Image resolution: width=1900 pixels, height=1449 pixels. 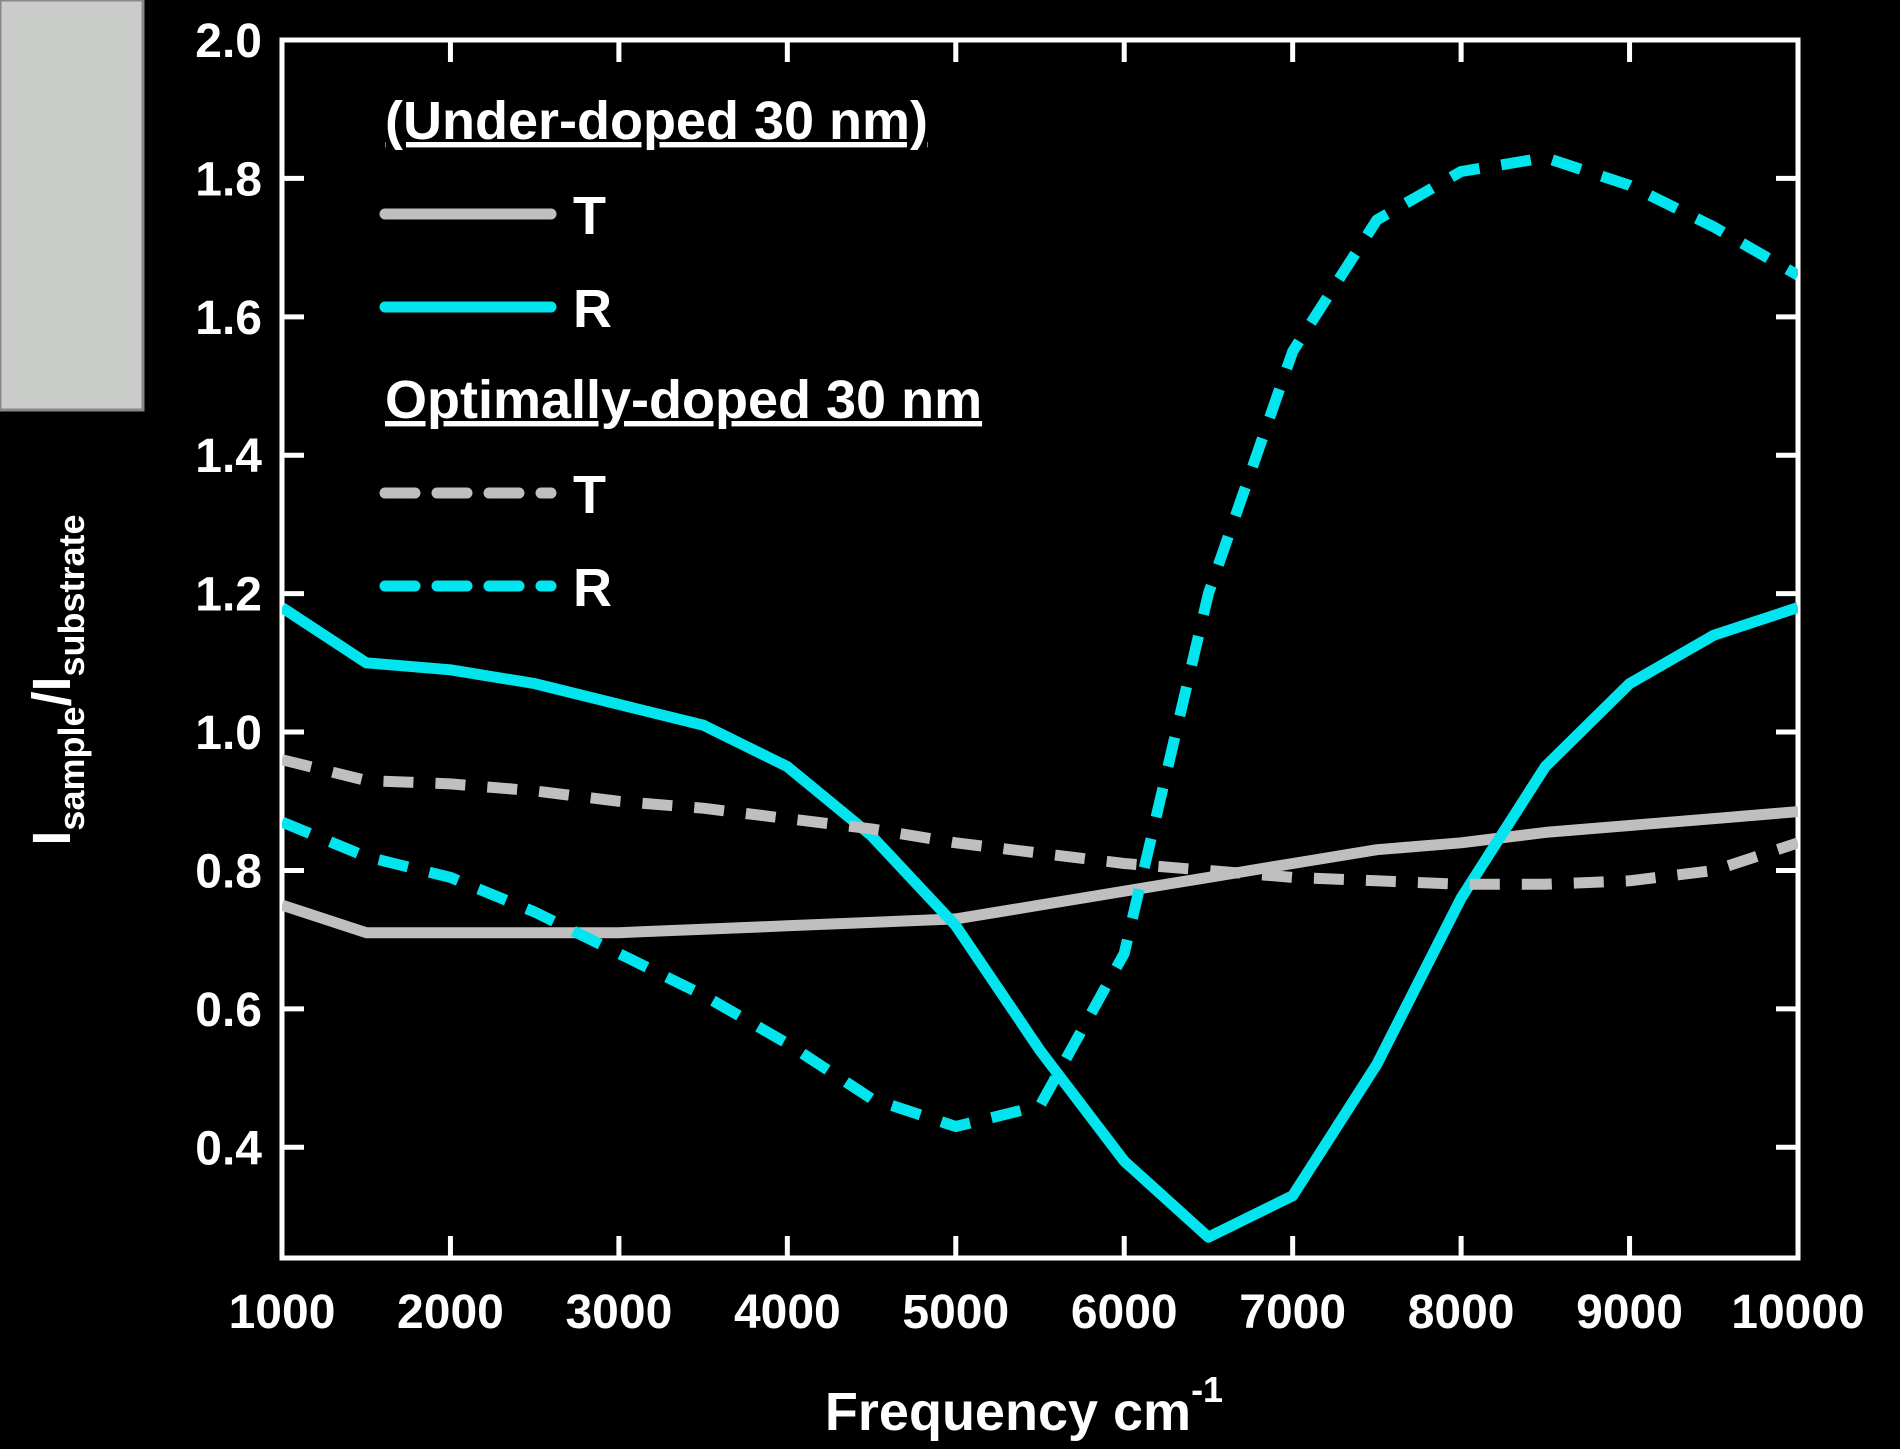 What do you see at coordinates (228, 456) in the screenshot?
I see `y-tick-label: 1.4` at bounding box center [228, 456].